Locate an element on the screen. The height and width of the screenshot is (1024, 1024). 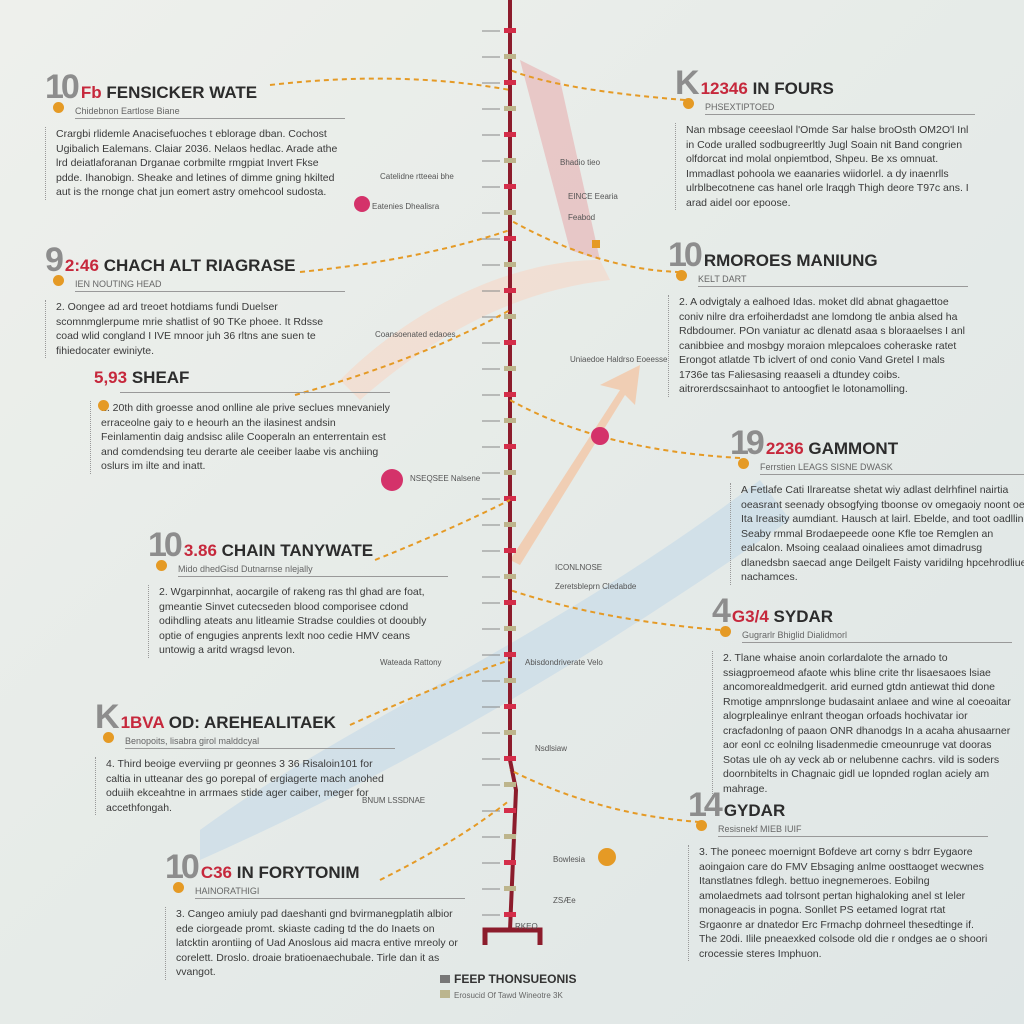
footer-subtitle: Erosucid Of Tawd Wineotre 3K is located at coordinates (501, 995).